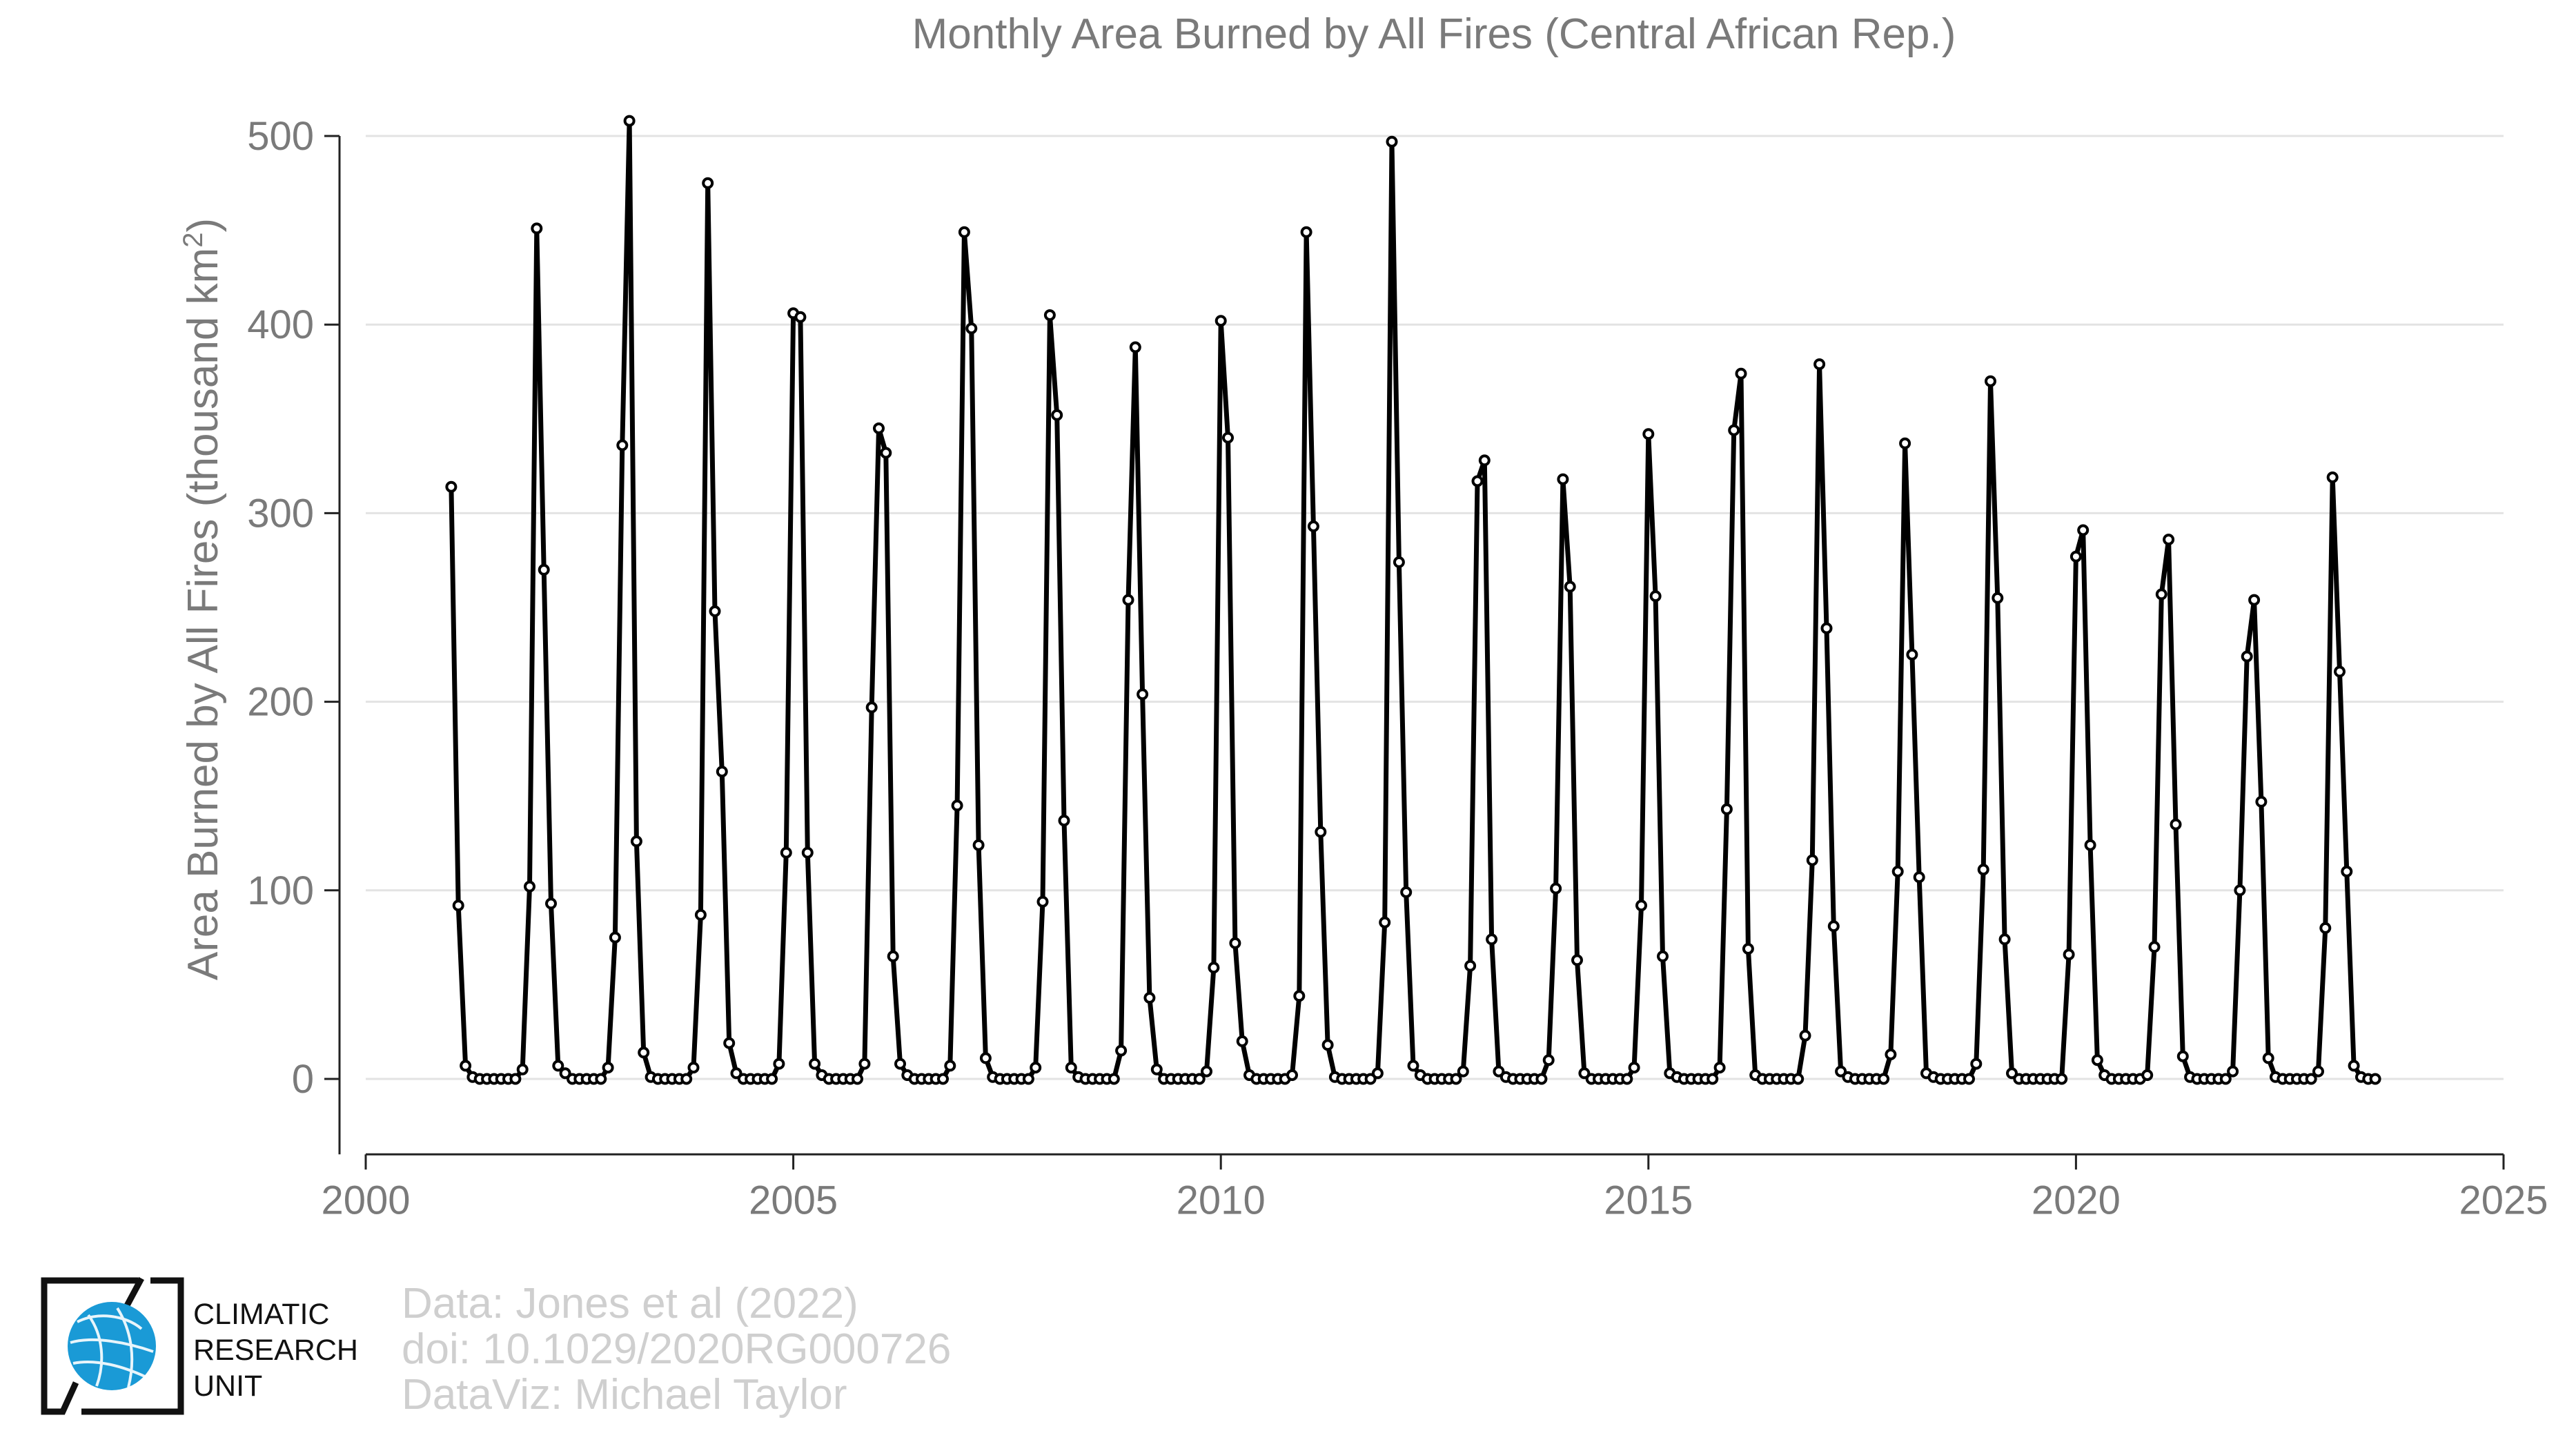  I want to click on x-tick-label: 2010, so click(1221, 1201).